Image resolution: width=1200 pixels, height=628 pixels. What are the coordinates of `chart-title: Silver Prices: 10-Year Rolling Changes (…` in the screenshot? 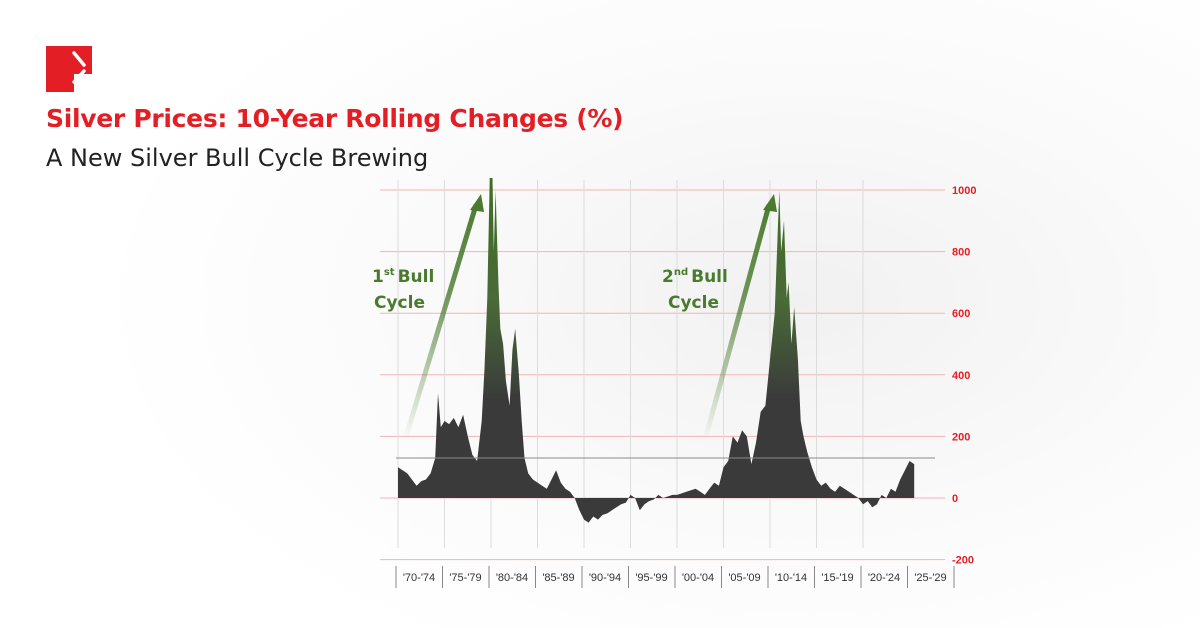 It's located at (335, 118).